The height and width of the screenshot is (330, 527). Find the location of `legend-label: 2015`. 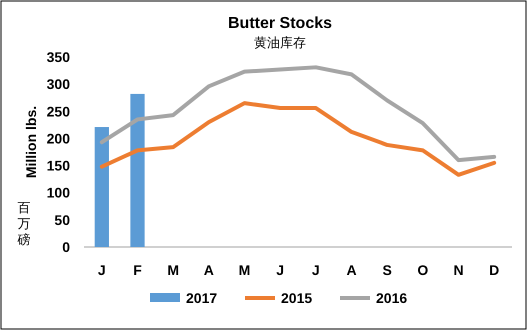

legend-label: 2015 is located at coordinates (296, 298).